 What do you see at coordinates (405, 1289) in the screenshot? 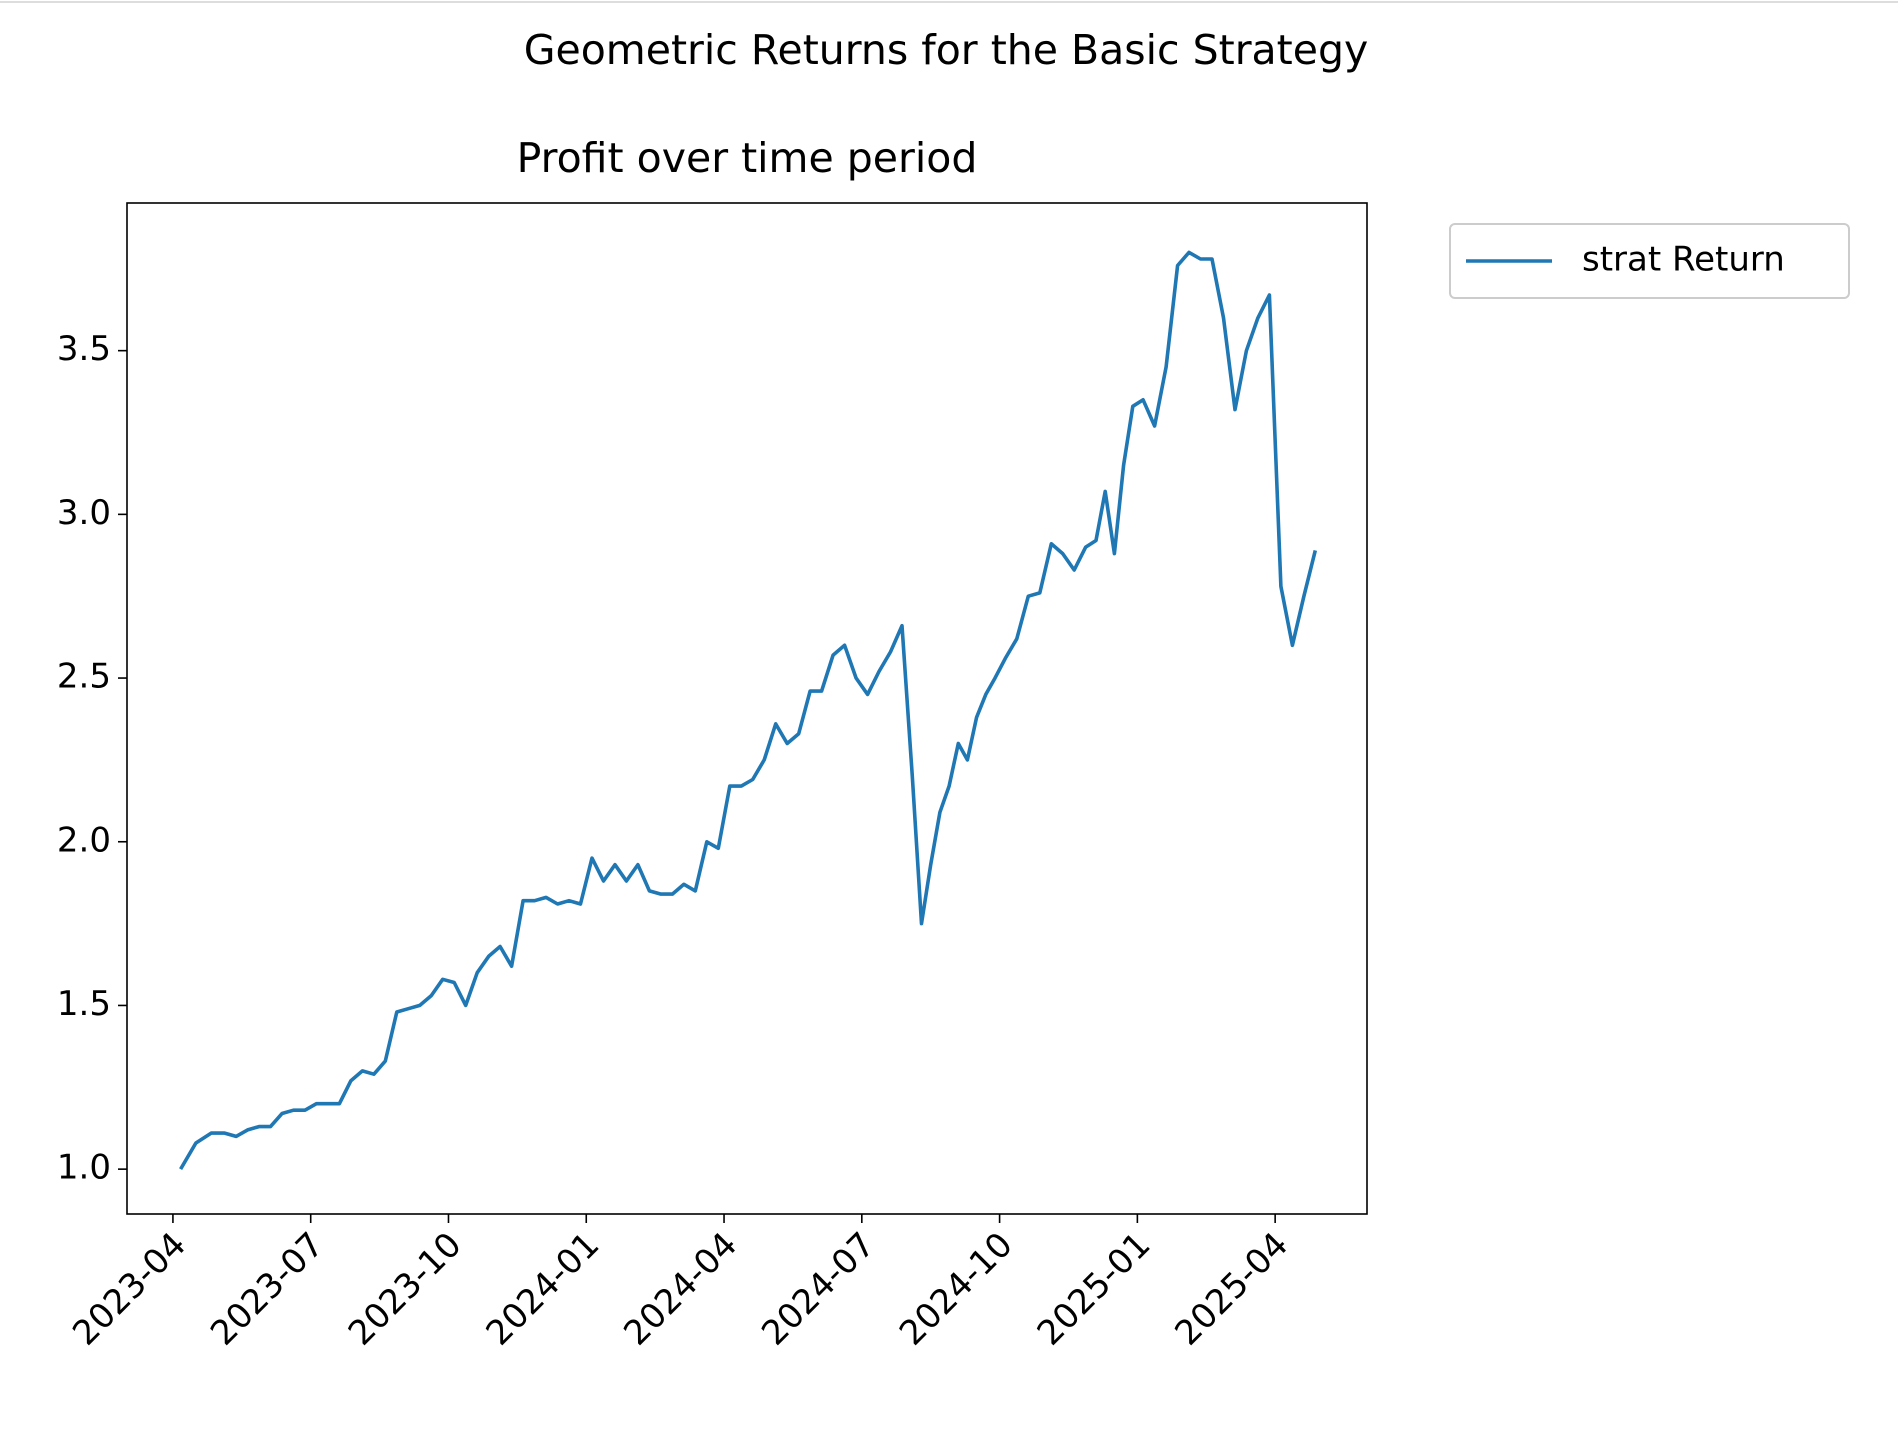
I see `x-tick-label: 2023-10` at bounding box center [405, 1289].